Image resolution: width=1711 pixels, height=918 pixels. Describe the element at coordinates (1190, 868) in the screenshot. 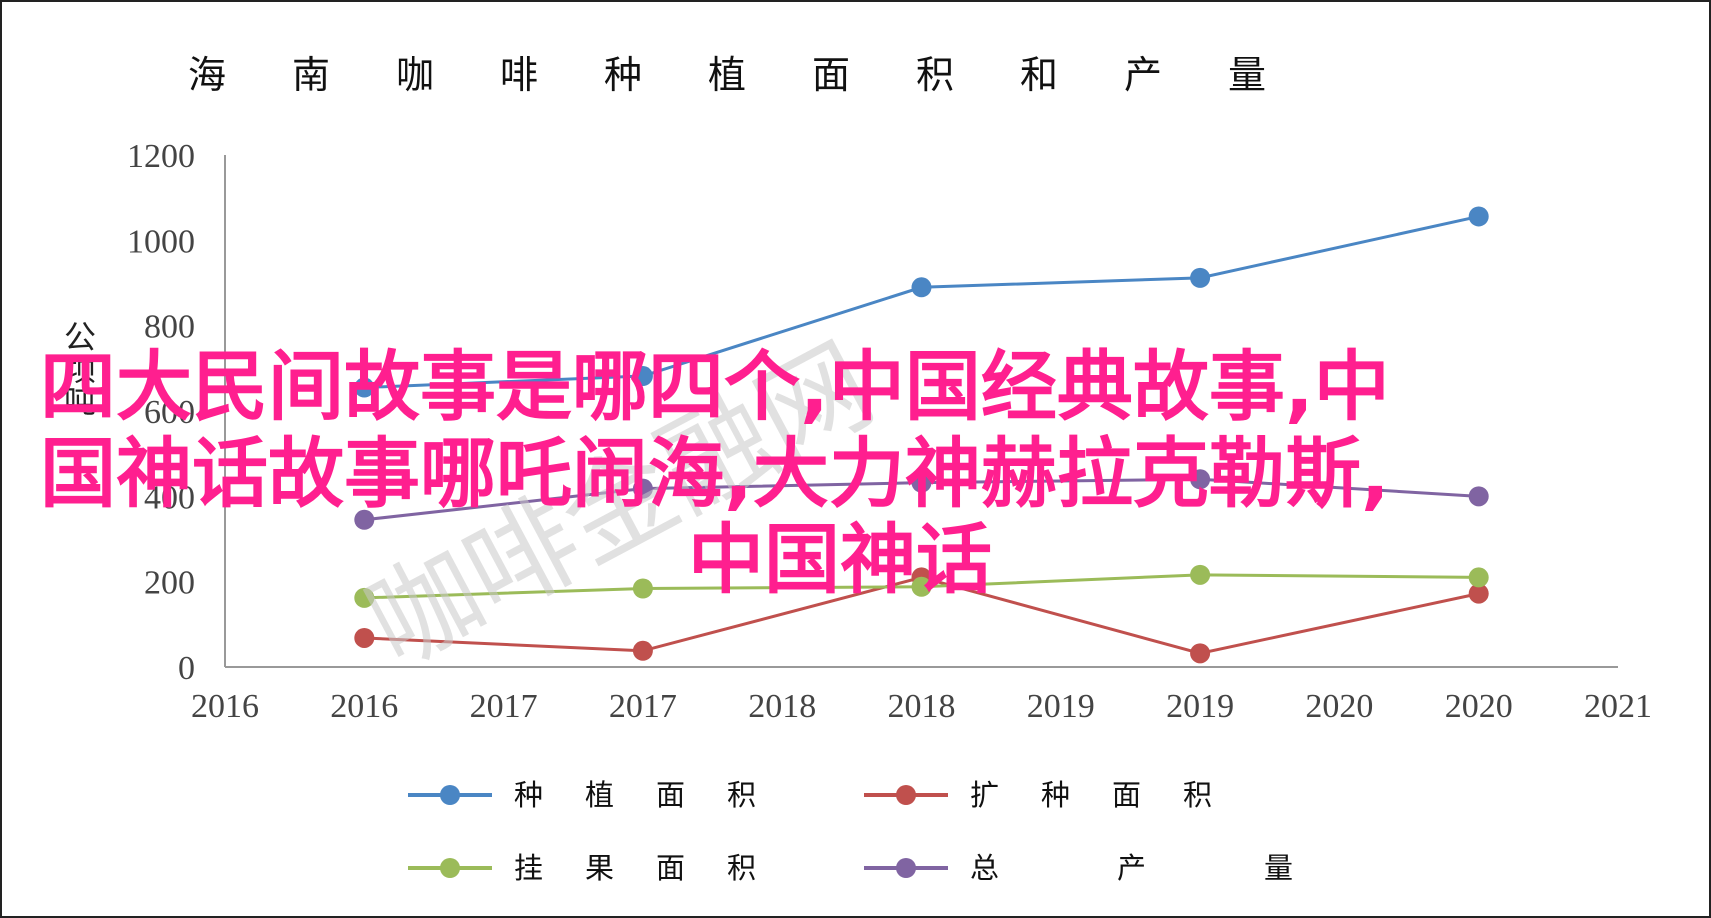

I see `legend-label: 总产量` at that location.